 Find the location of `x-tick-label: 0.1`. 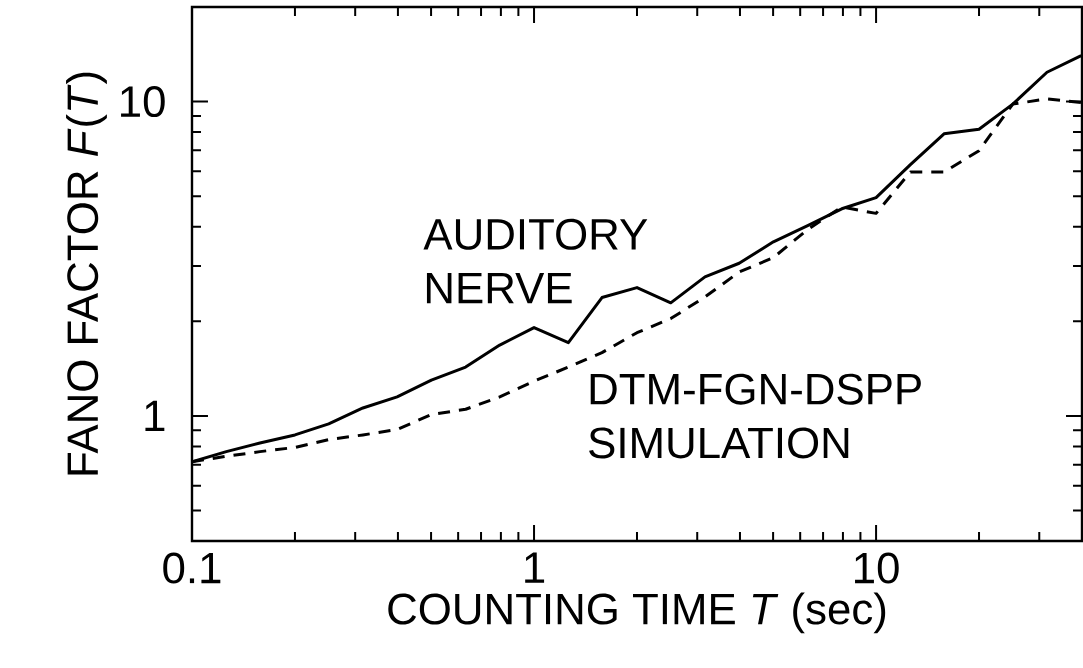

x-tick-label: 0.1 is located at coordinates (192, 568).